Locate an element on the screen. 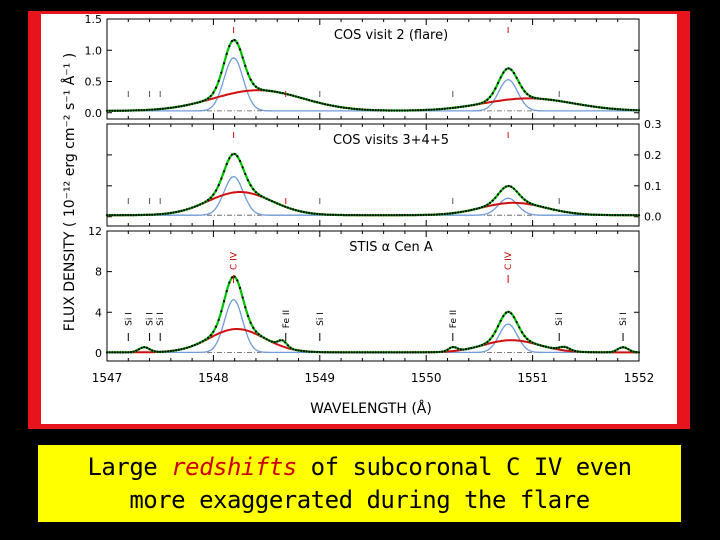 This screenshot has width=720, height=540. y-tick-label: 0.0 is located at coordinates (94, 113).